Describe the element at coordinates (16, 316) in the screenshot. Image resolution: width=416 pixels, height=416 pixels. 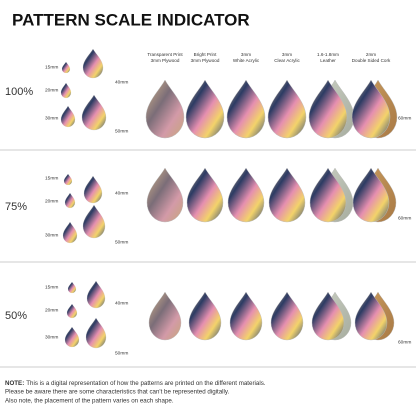
I see `scale-label: 50%` at that location.